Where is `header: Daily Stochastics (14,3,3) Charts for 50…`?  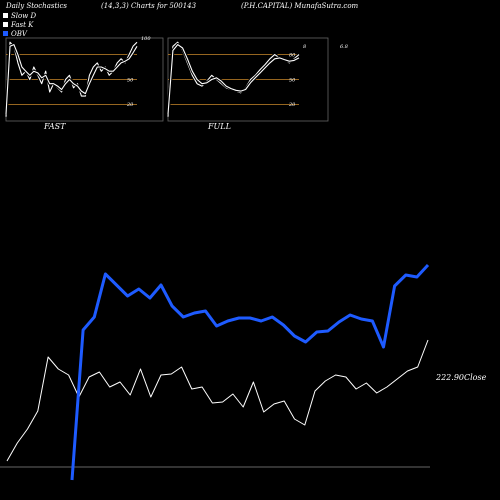 header: Daily Stochastics (14,3,3) Charts for 50… is located at coordinates (182, 6).